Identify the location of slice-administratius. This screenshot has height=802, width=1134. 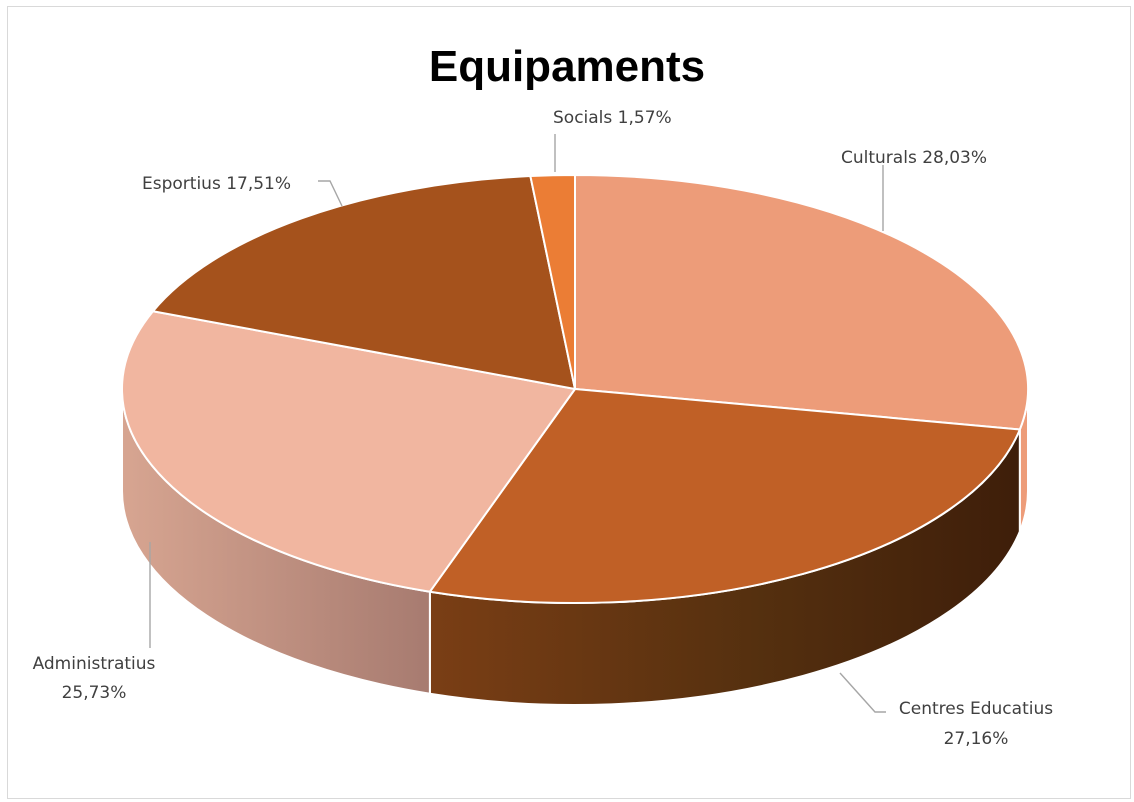
(348, 451).